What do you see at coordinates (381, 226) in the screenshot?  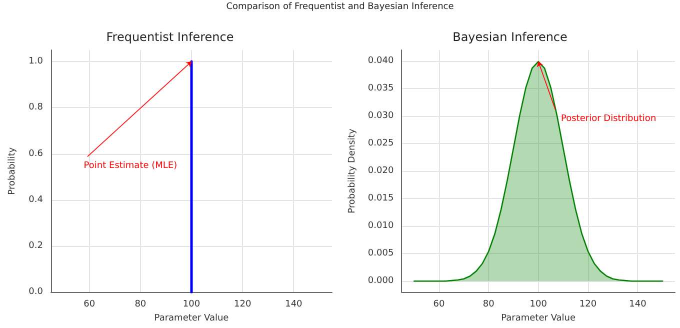 I see `y-tick-label: 0.010` at bounding box center [381, 226].